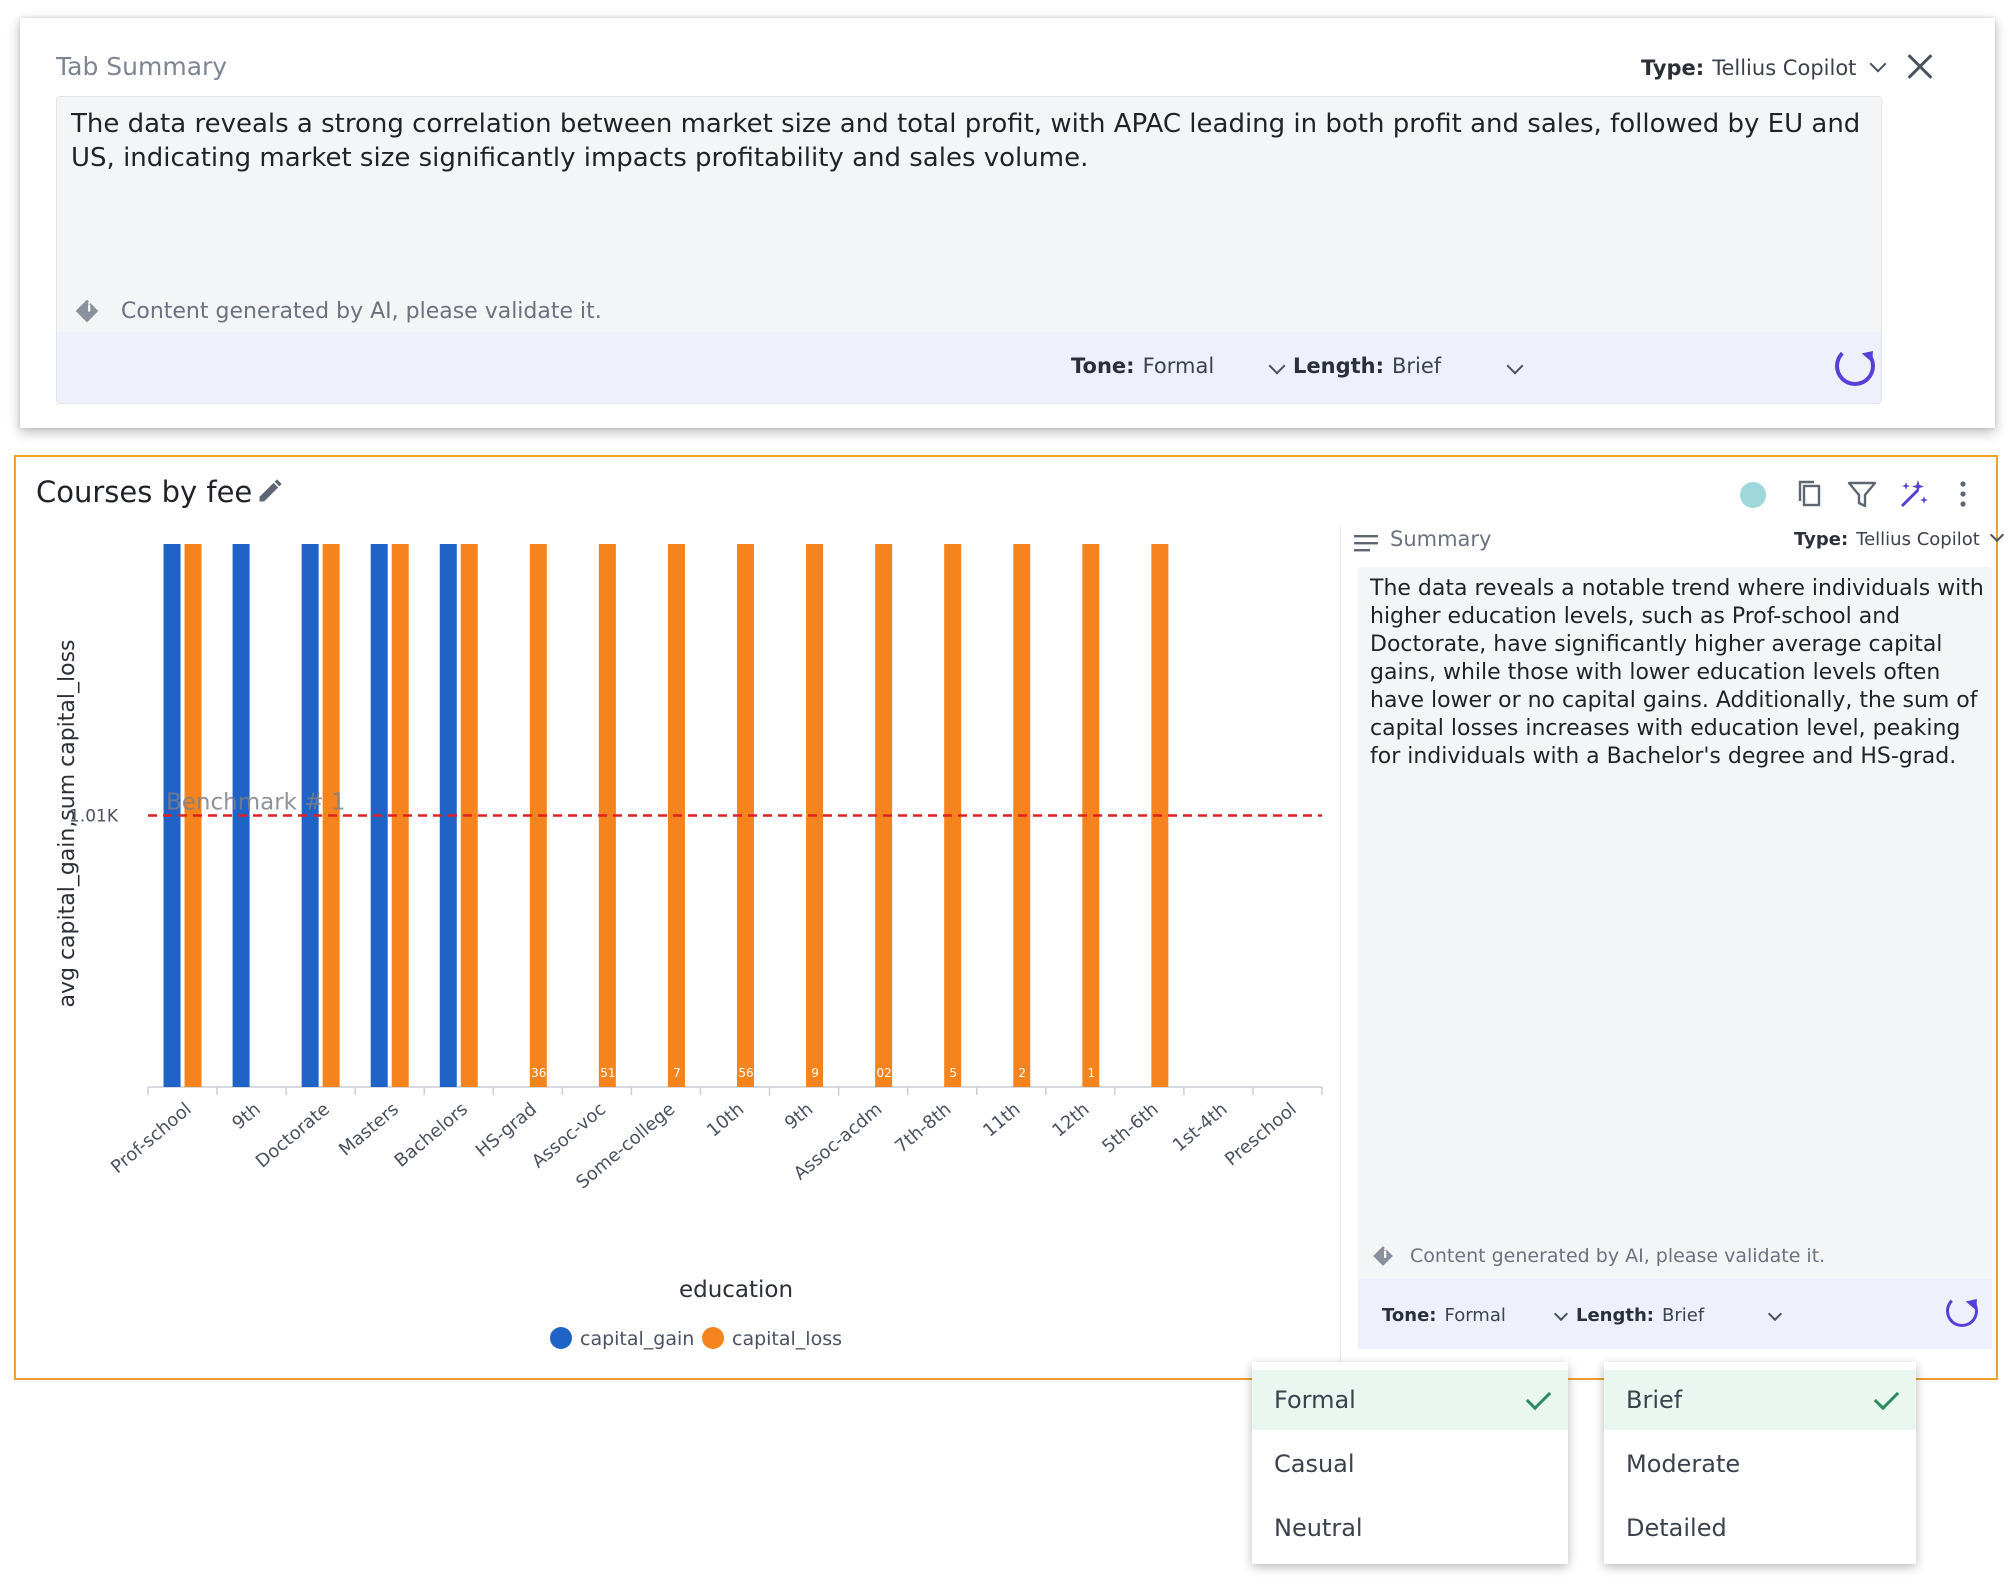 The height and width of the screenshot is (1580, 2015). Describe the element at coordinates (1862, 494) in the screenshot. I see `filter-icon` at that location.